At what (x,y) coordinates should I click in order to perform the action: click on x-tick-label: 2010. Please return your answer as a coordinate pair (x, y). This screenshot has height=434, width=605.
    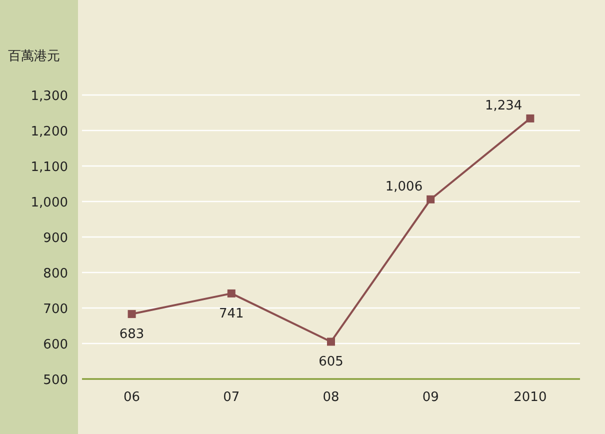
    Looking at the image, I should click on (530, 397).